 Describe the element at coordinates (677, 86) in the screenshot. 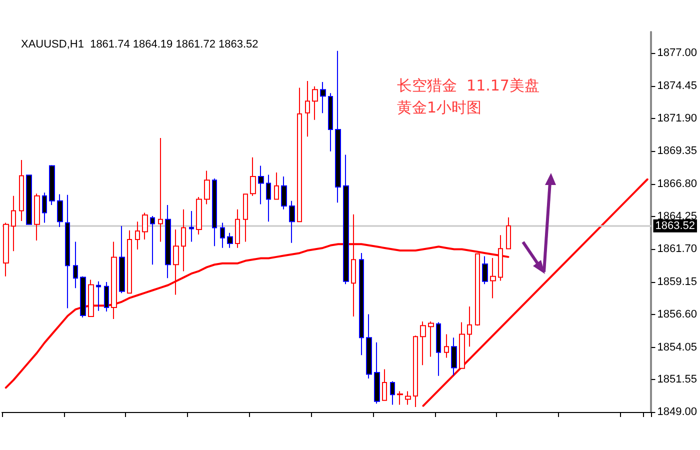

I see `y-tick-label: 1874.45` at that location.